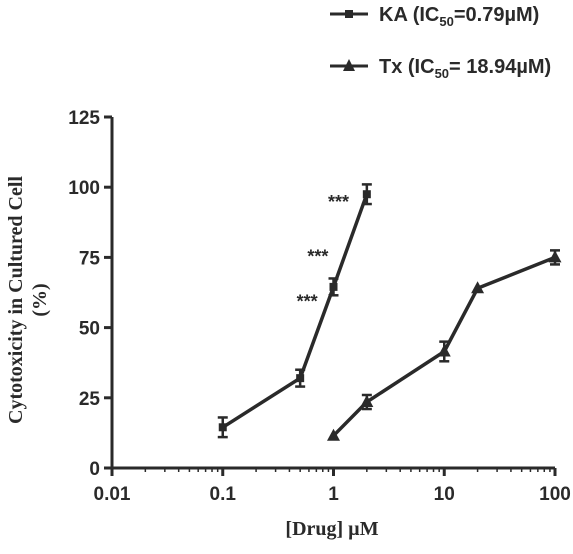 This screenshot has height=554, width=573. Describe the element at coordinates (440, 42) in the screenshot. I see `legend: KA (IC50=0.79µM) Tx (IC50= 18.94µM)` at that location.